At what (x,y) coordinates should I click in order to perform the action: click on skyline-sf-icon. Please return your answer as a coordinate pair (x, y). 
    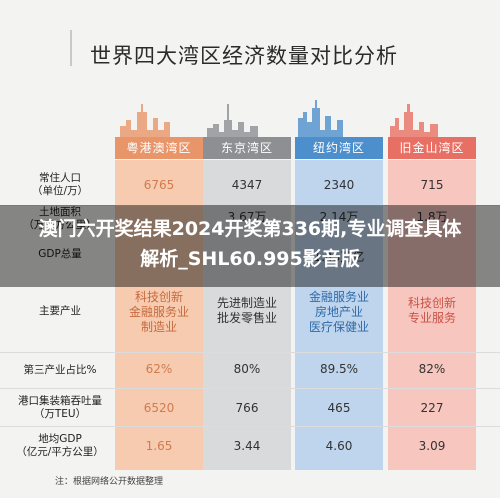
    Looking at the image, I should click on (414, 121).